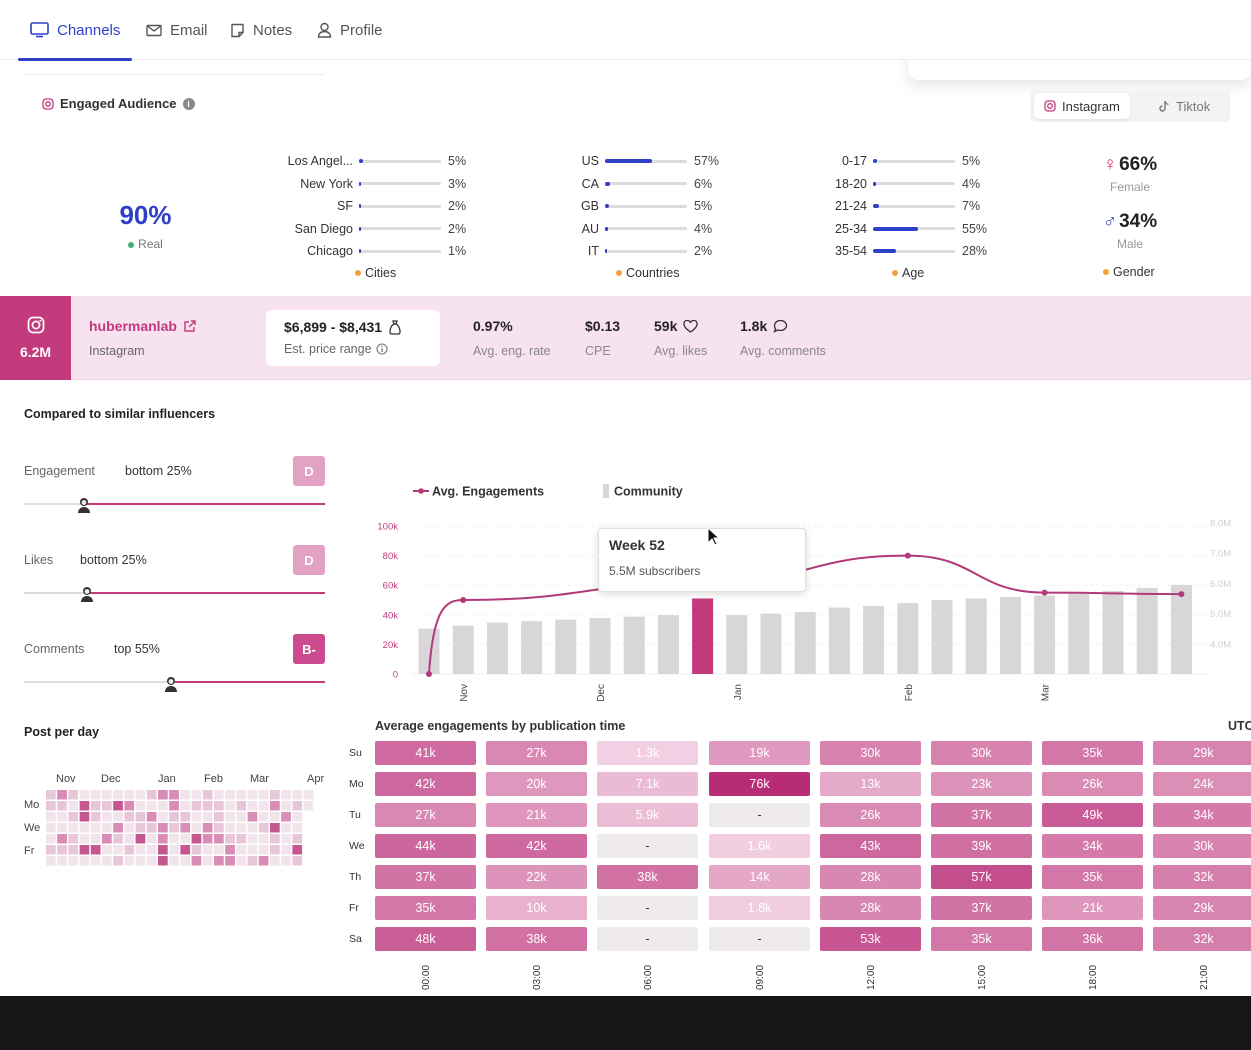 The image size is (1251, 1050). Describe the element at coordinates (590, 161) in the screenshot. I see `countries-label: US` at that location.